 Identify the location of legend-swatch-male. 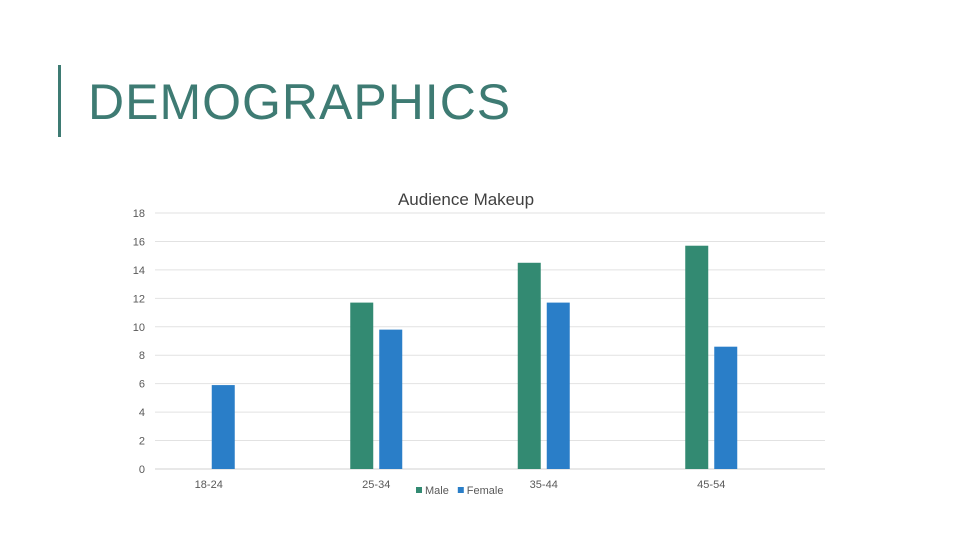
(419, 490).